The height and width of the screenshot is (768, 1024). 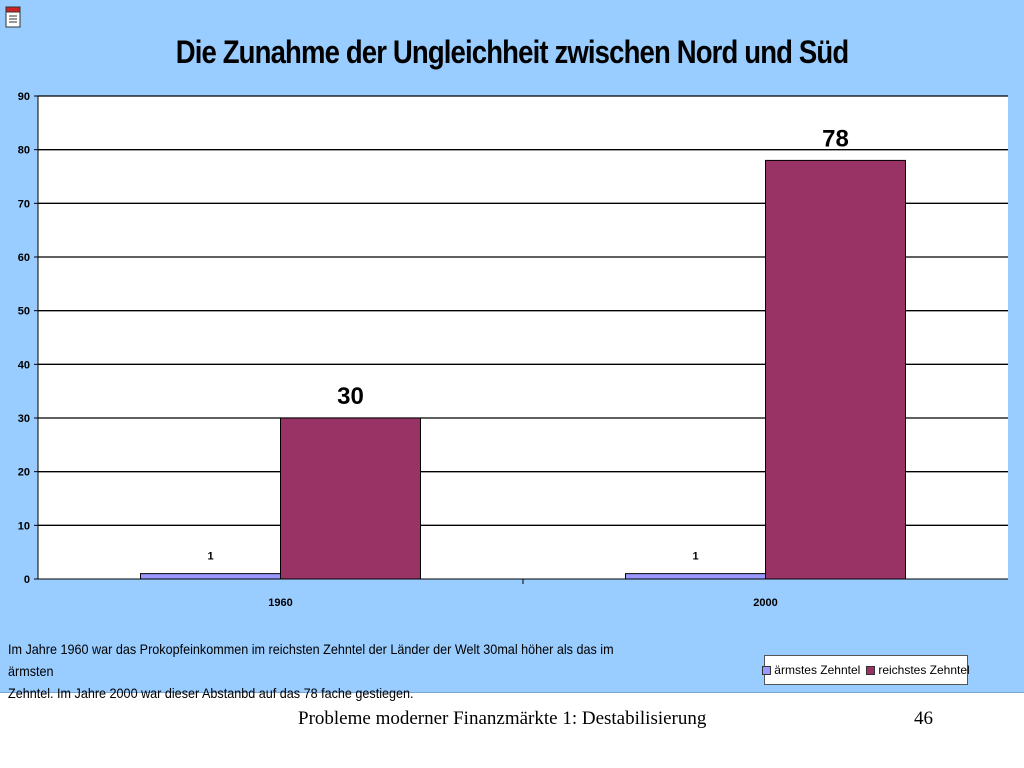 What do you see at coordinates (27, 580) in the screenshot?
I see `y-tick-label: 0` at bounding box center [27, 580].